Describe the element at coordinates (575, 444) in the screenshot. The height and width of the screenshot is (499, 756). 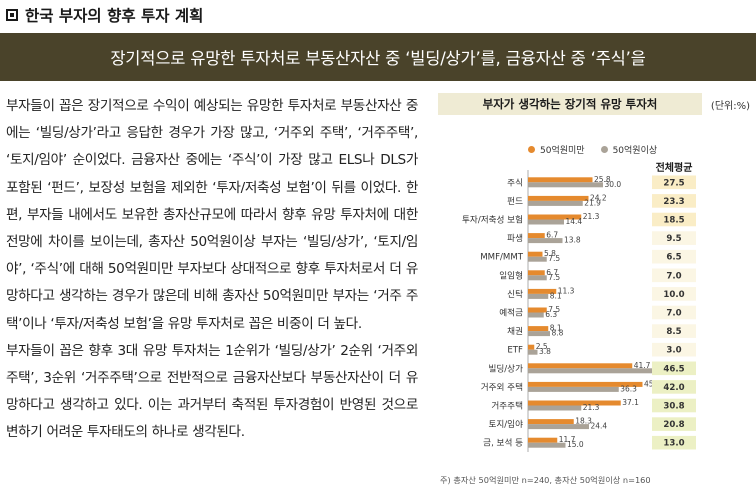
I see `data-label: 15.0` at that location.